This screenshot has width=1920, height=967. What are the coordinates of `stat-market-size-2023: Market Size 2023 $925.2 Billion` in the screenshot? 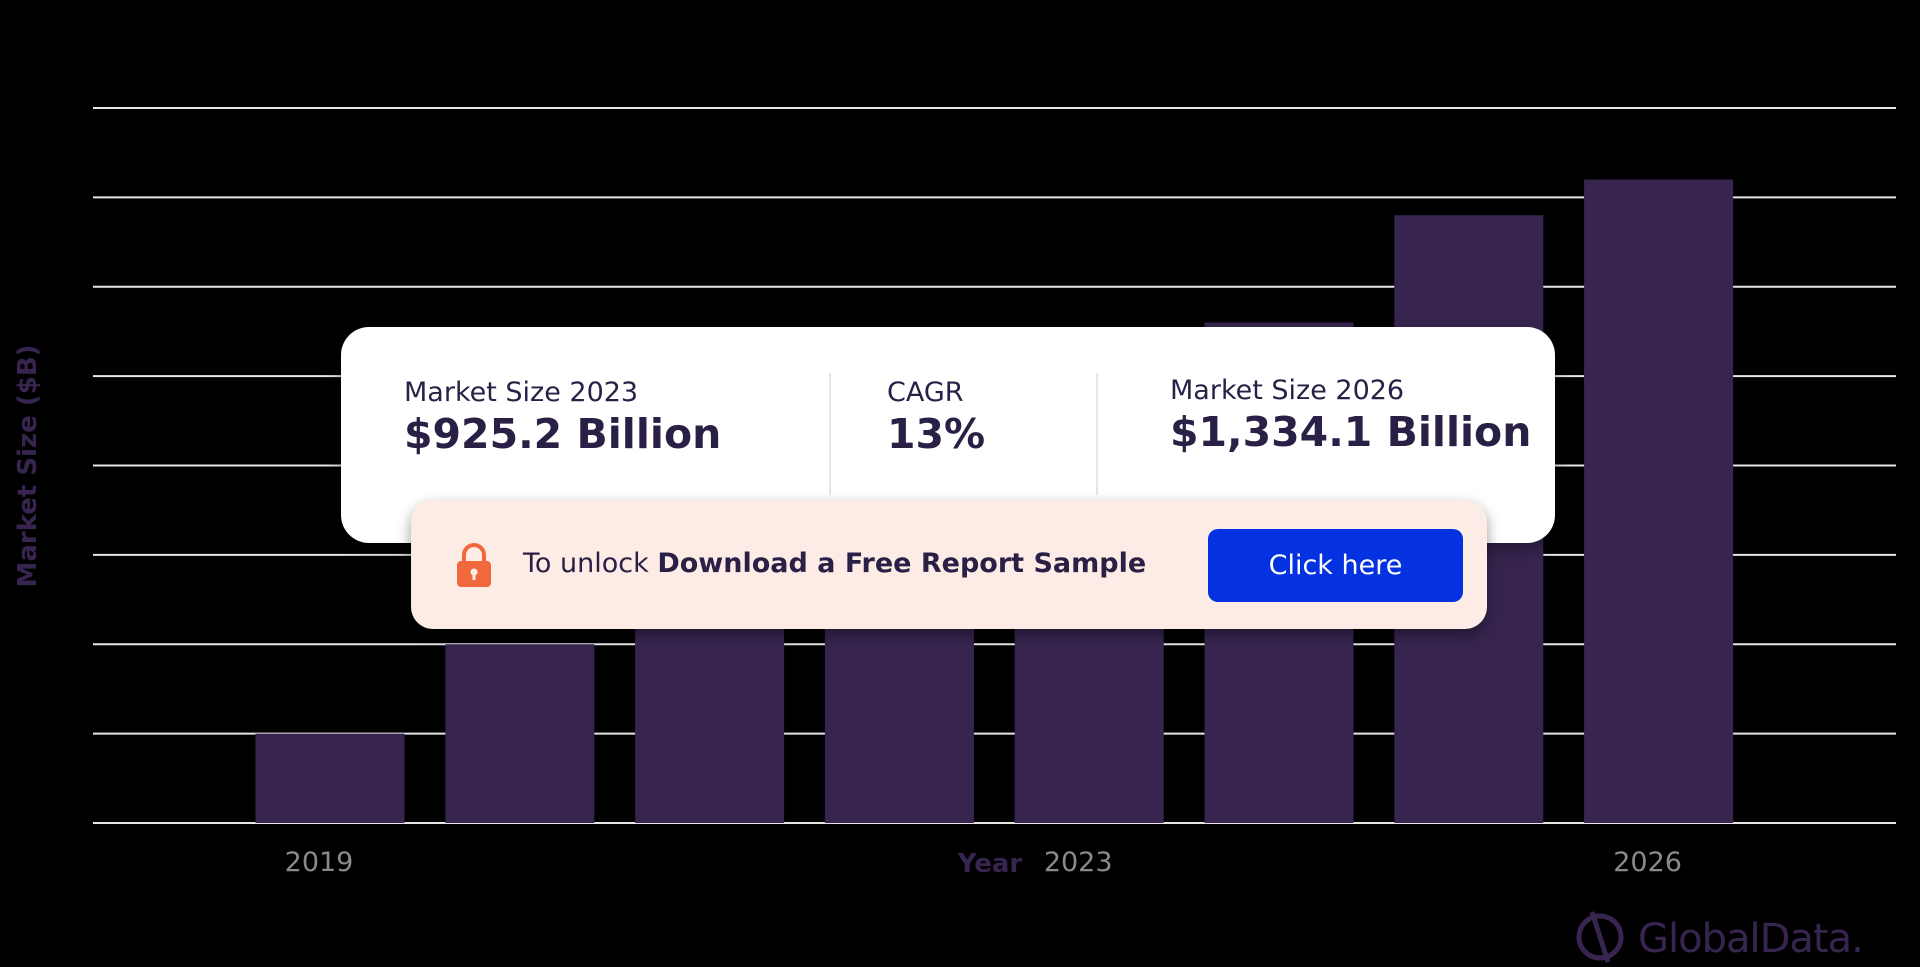 It's located at (562, 418).